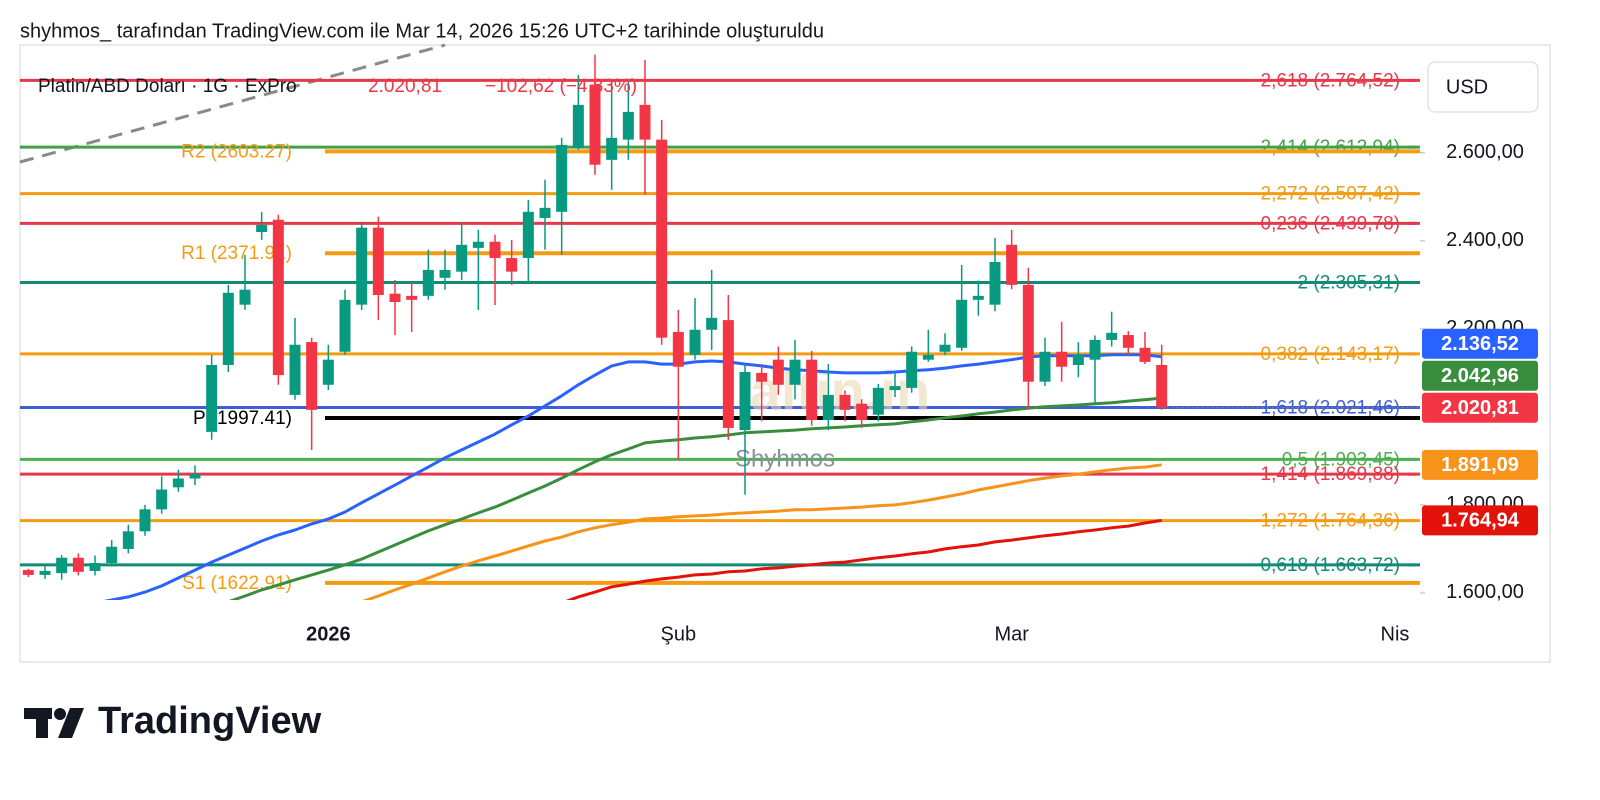  I want to click on x-tick-label: Nis, so click(1395, 634).